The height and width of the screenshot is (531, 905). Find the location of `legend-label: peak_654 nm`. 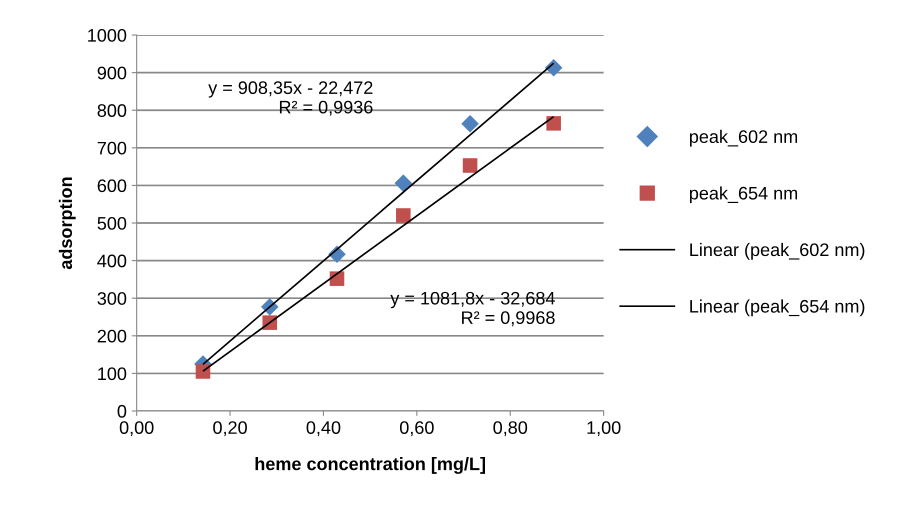

legend-label: peak_654 nm is located at coordinates (744, 195).